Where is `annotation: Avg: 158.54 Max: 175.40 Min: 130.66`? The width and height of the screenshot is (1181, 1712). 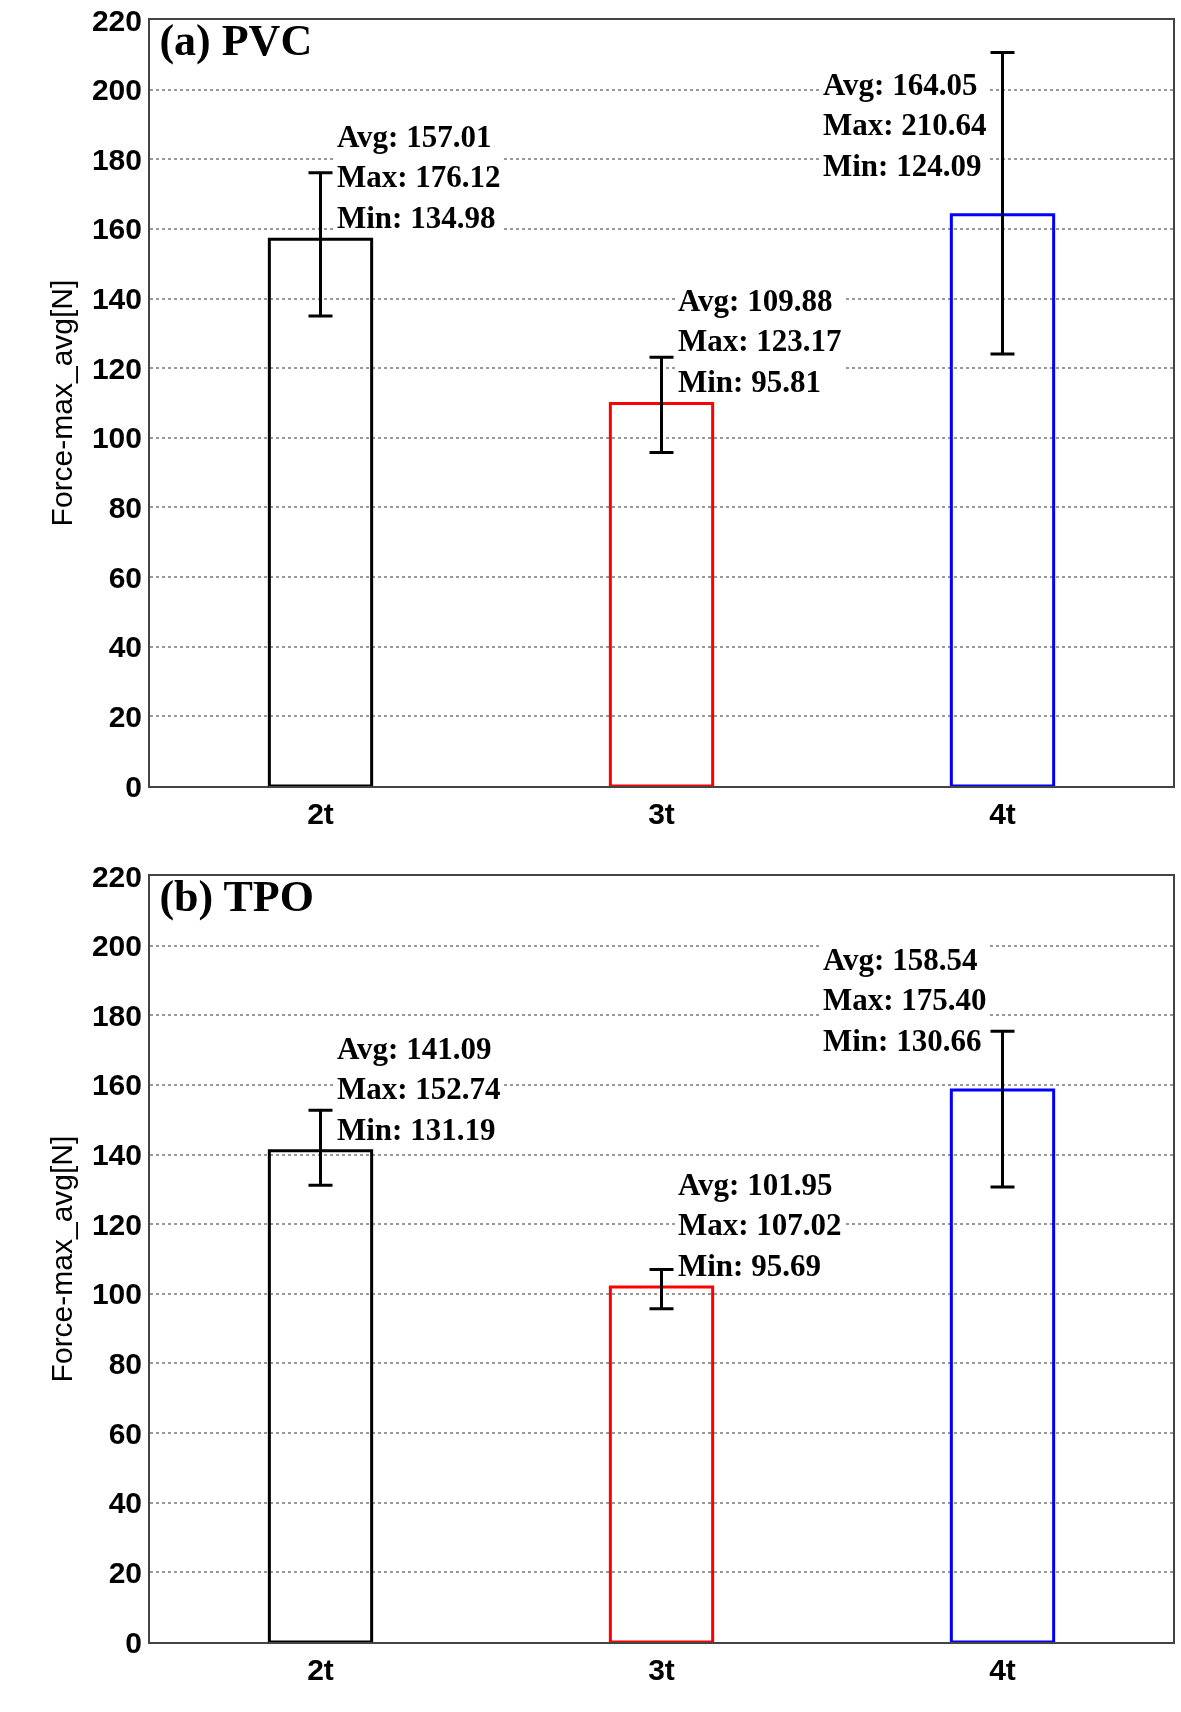 annotation: Avg: 158.54 Max: 175.40 Min: 130.66 is located at coordinates (905, 1000).